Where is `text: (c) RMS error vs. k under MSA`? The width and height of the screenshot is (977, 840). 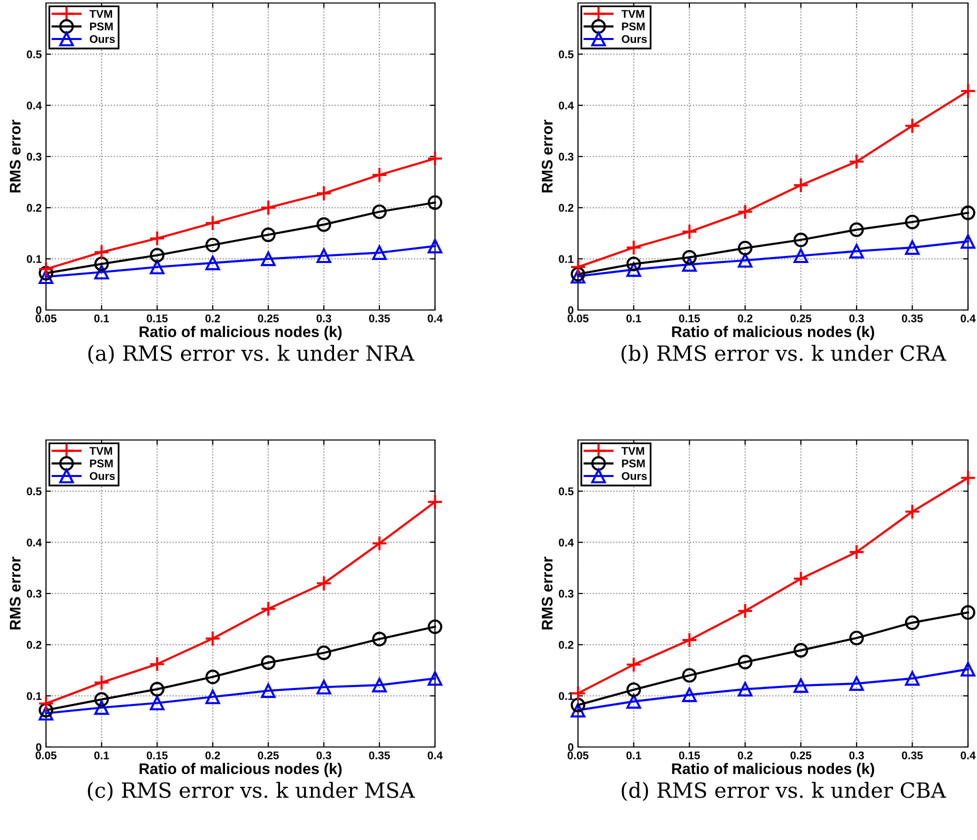 text: (c) RMS error vs. k under MSA is located at coordinates (251, 791).